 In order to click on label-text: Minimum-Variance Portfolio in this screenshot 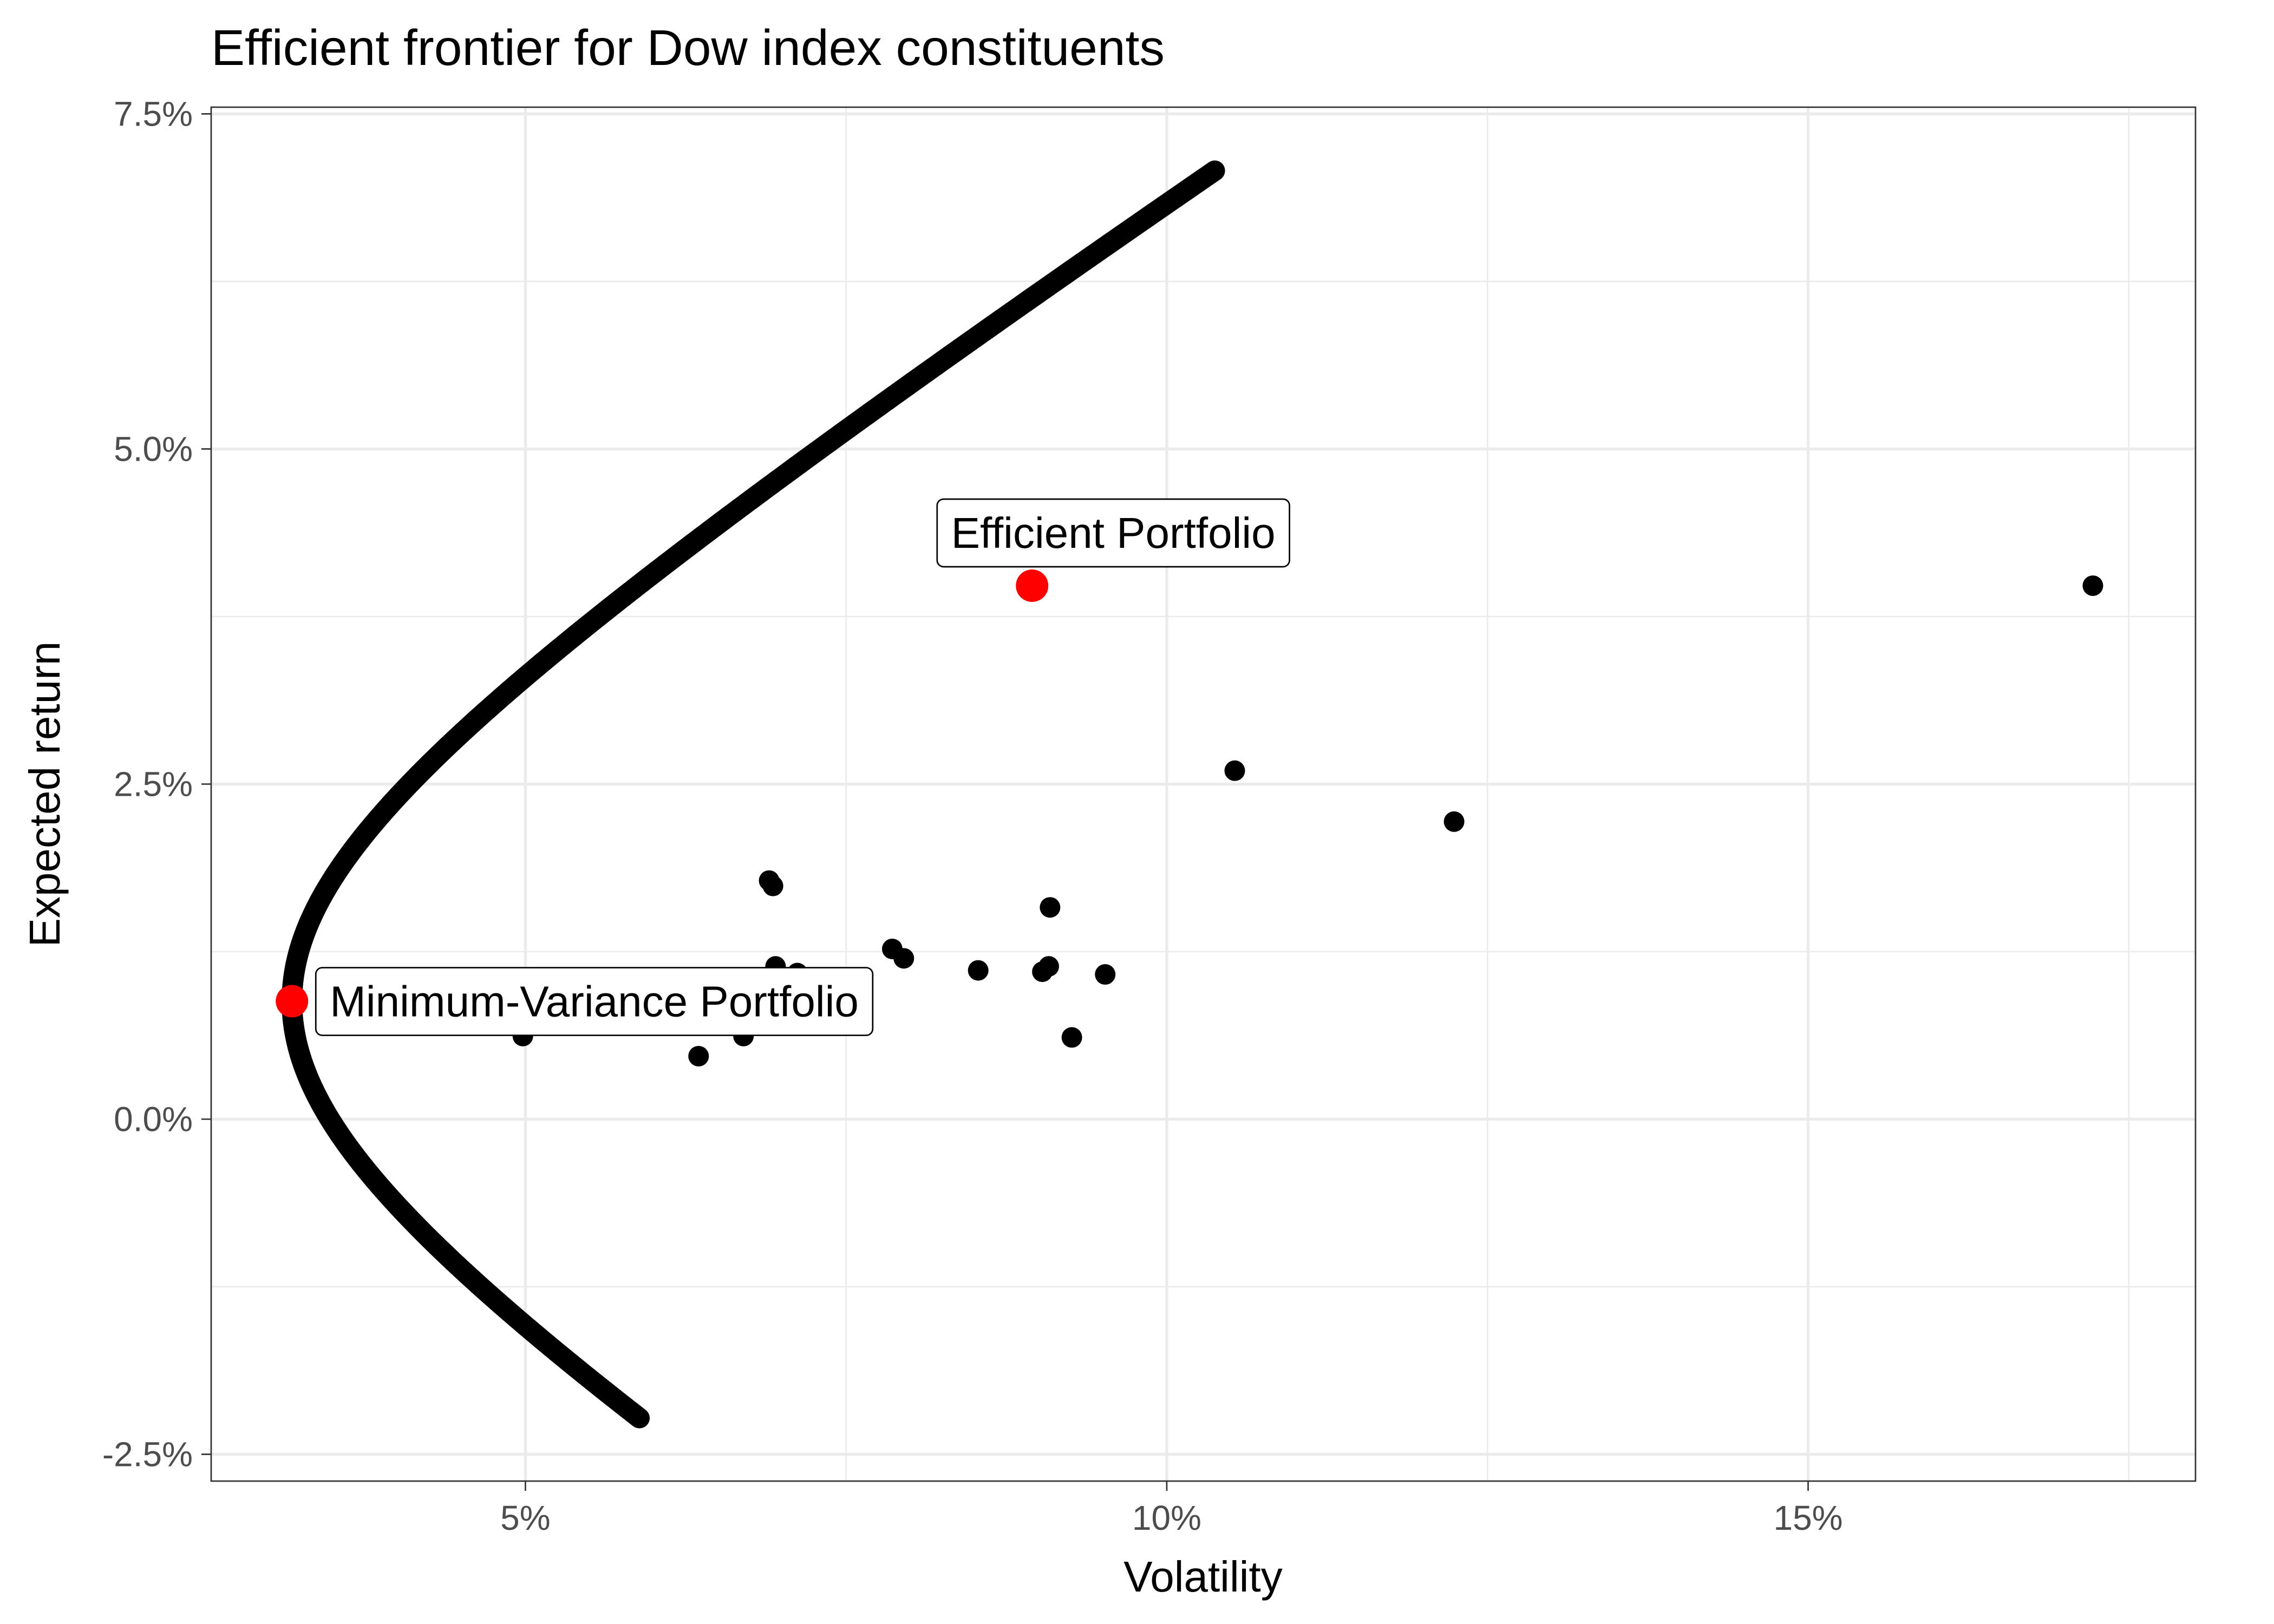, I will do `click(595, 1002)`.